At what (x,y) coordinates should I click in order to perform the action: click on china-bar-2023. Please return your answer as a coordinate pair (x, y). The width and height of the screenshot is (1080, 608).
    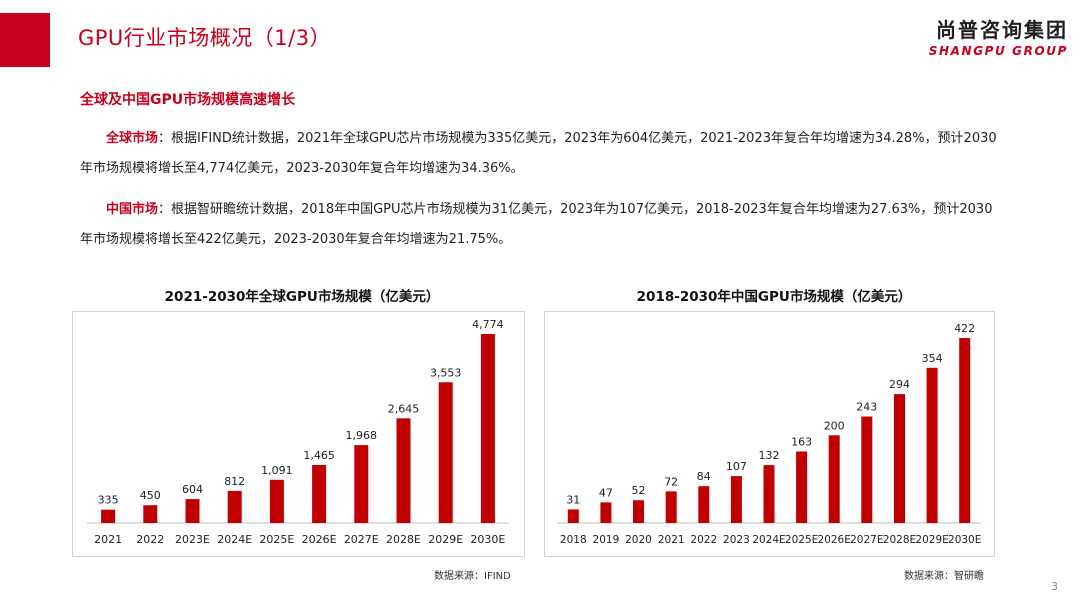
    Looking at the image, I should click on (736, 499).